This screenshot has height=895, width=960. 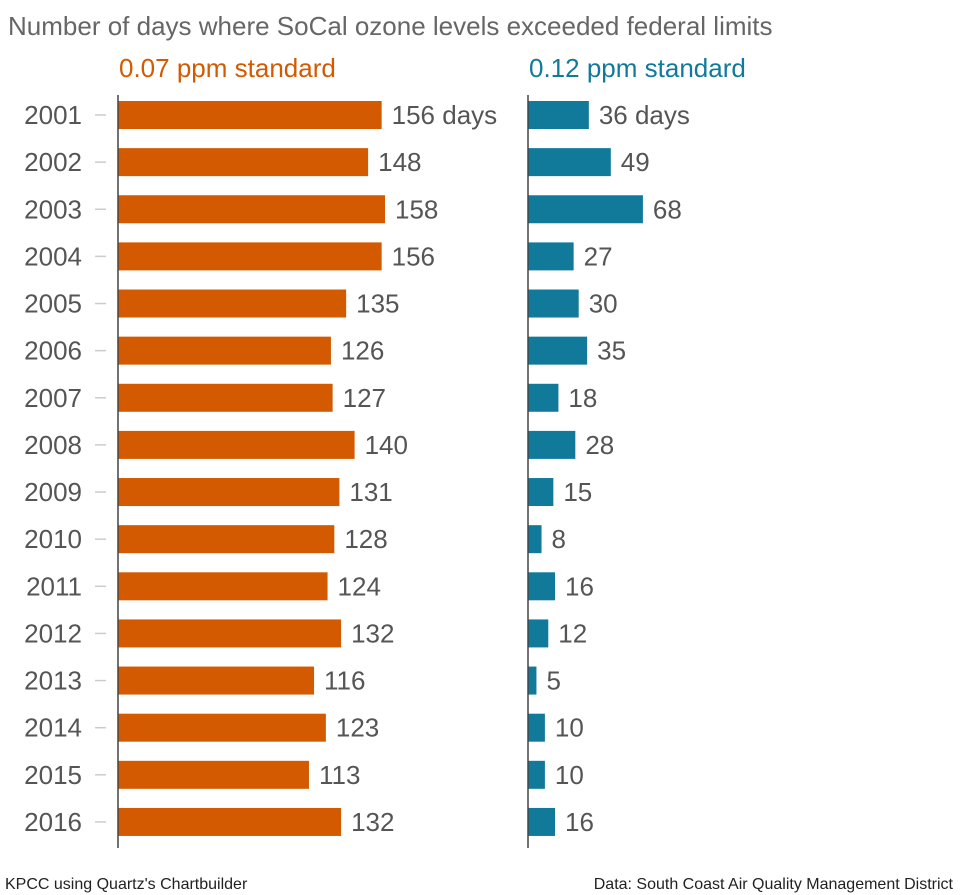 I want to click on year-label: 2014, so click(x=53, y=728).